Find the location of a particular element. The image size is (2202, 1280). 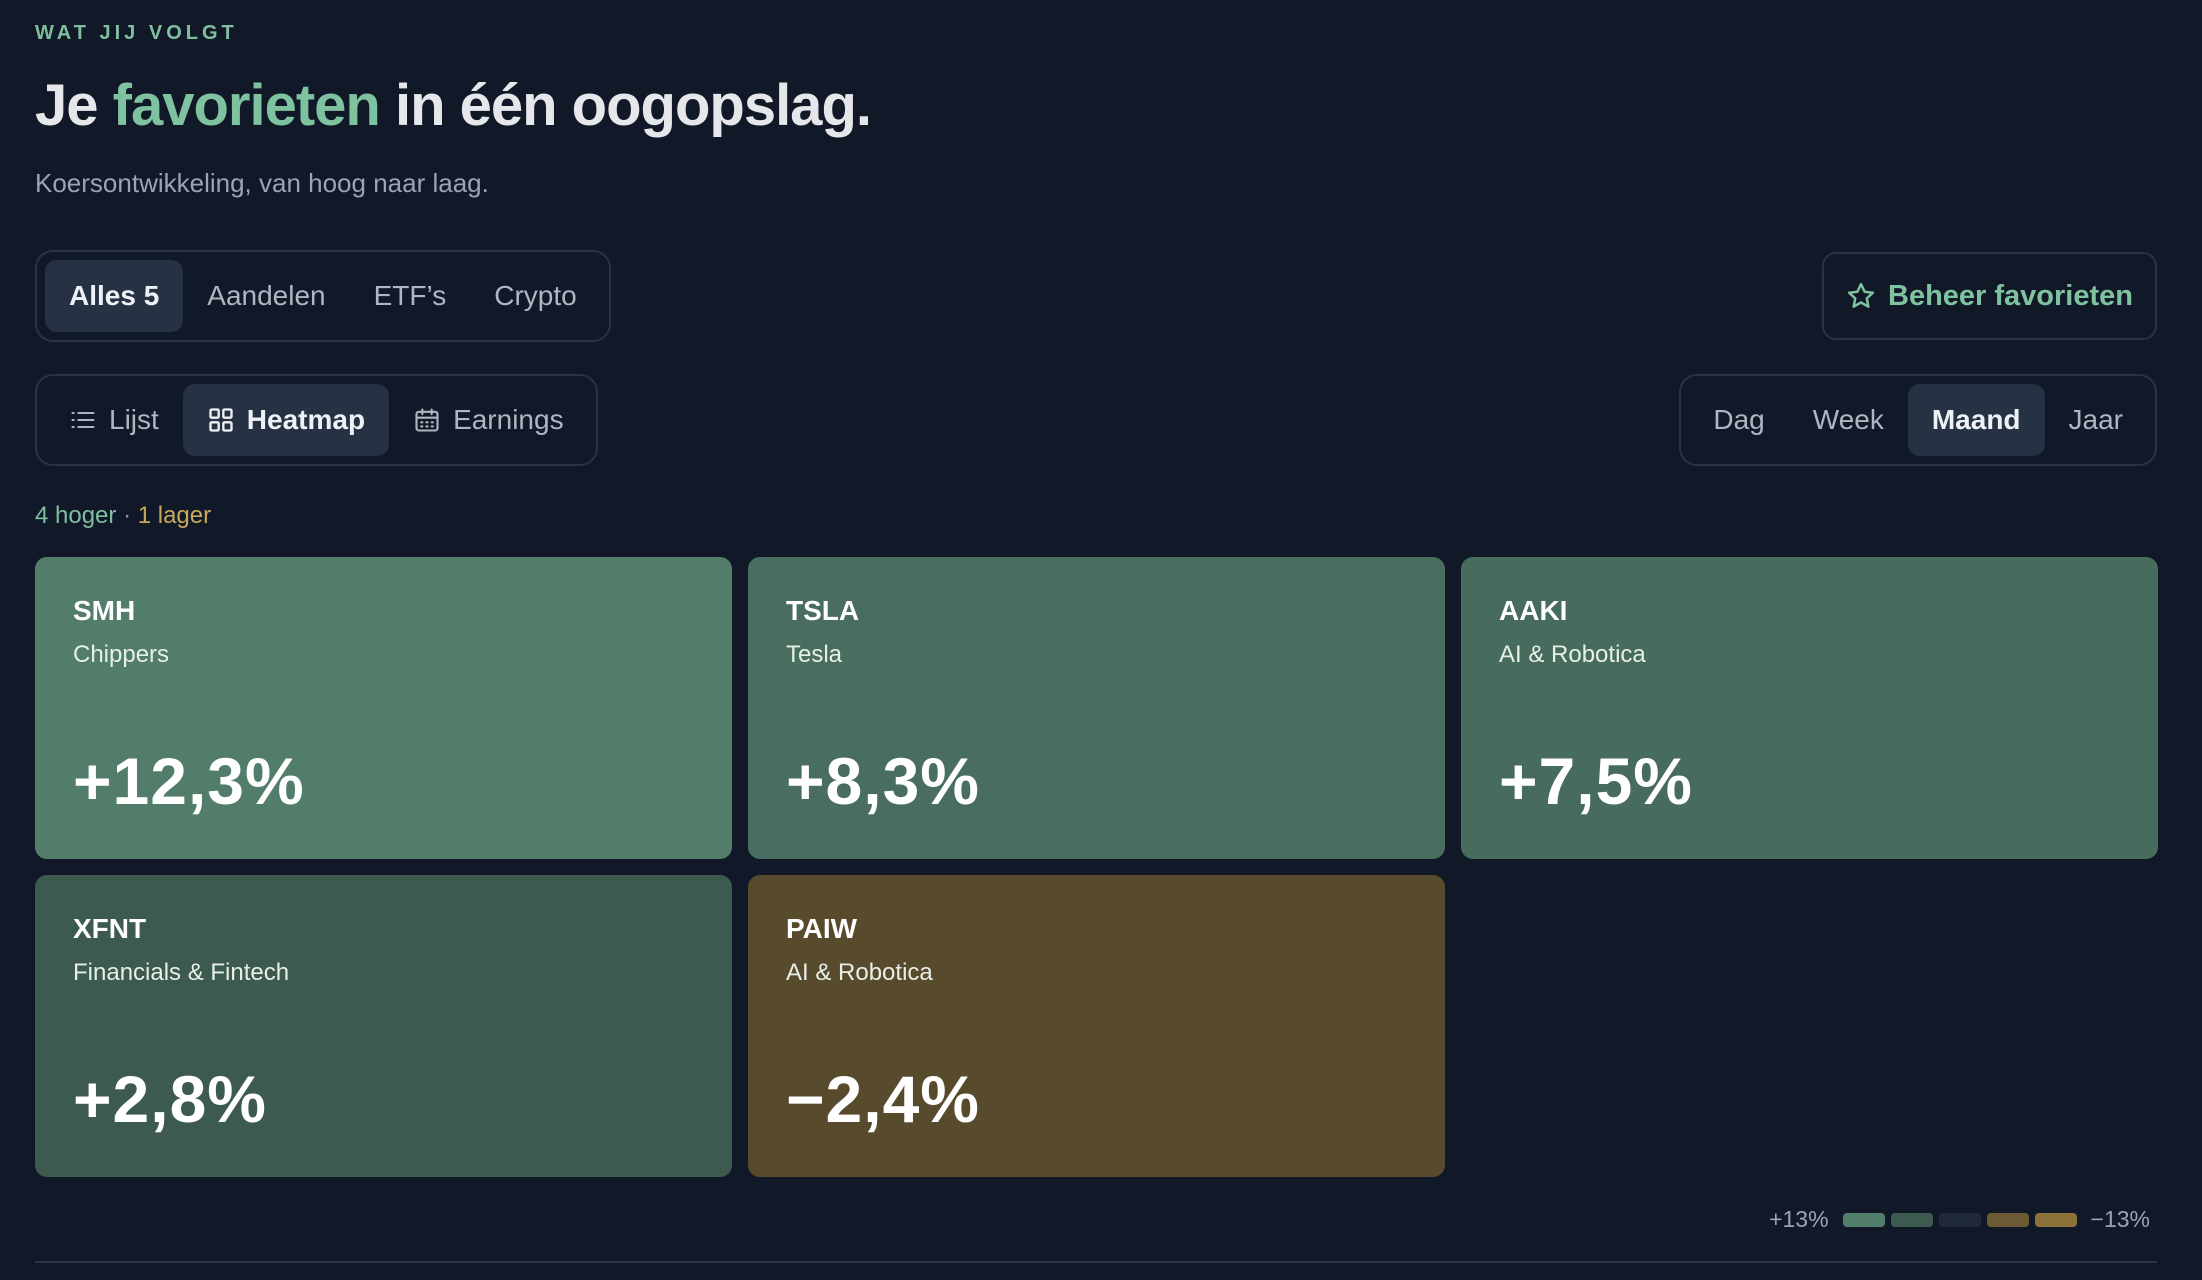

heatmap-legend: +13% −13% is located at coordinates (1959, 1219).